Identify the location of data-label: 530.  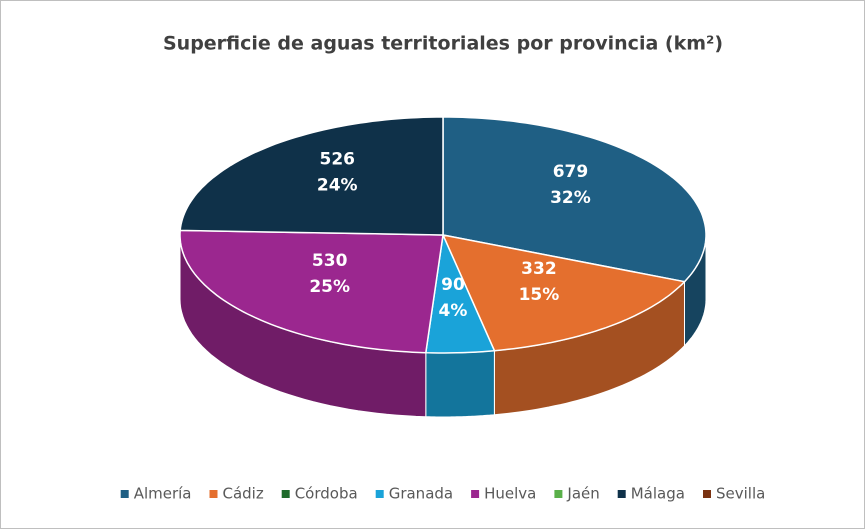
(330, 261).